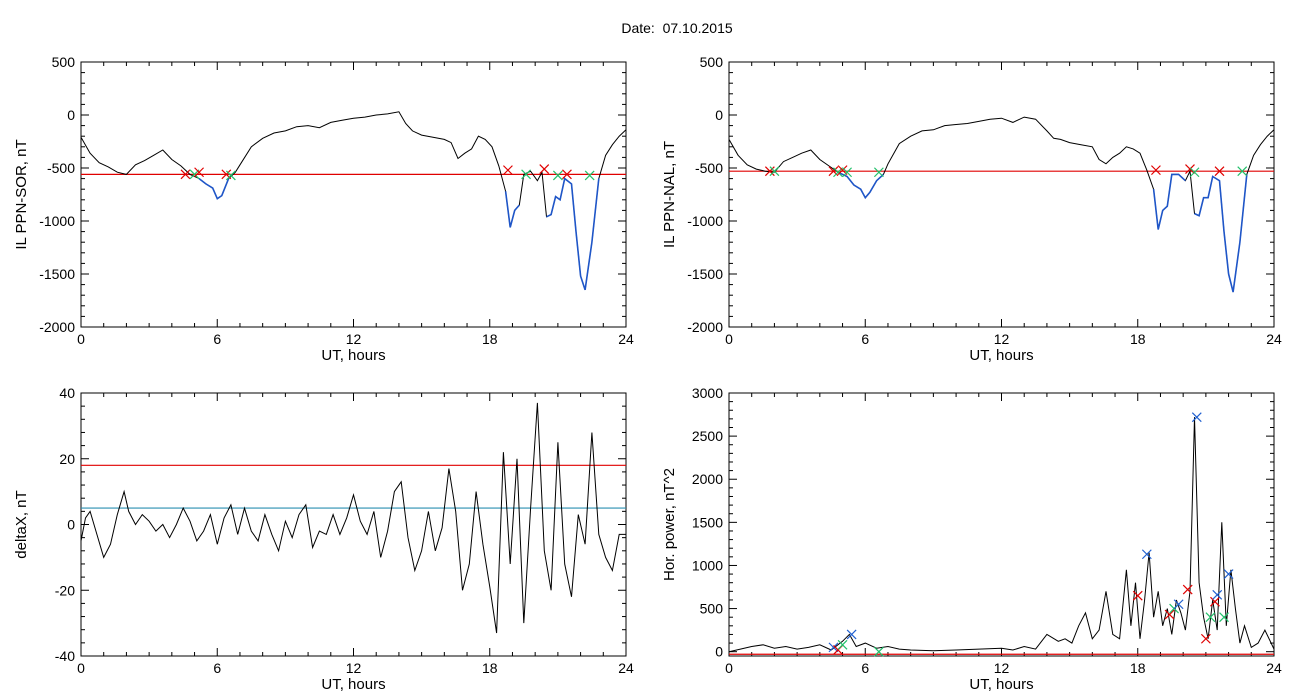 This screenshot has height=700, width=1300. I want to click on date-value: 07.10.2015, so click(697, 28).